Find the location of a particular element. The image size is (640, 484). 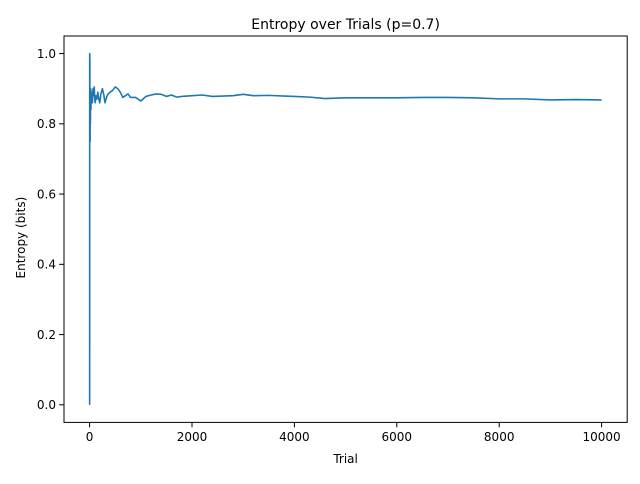

y-tick-label: 0.8 is located at coordinates (46, 124).